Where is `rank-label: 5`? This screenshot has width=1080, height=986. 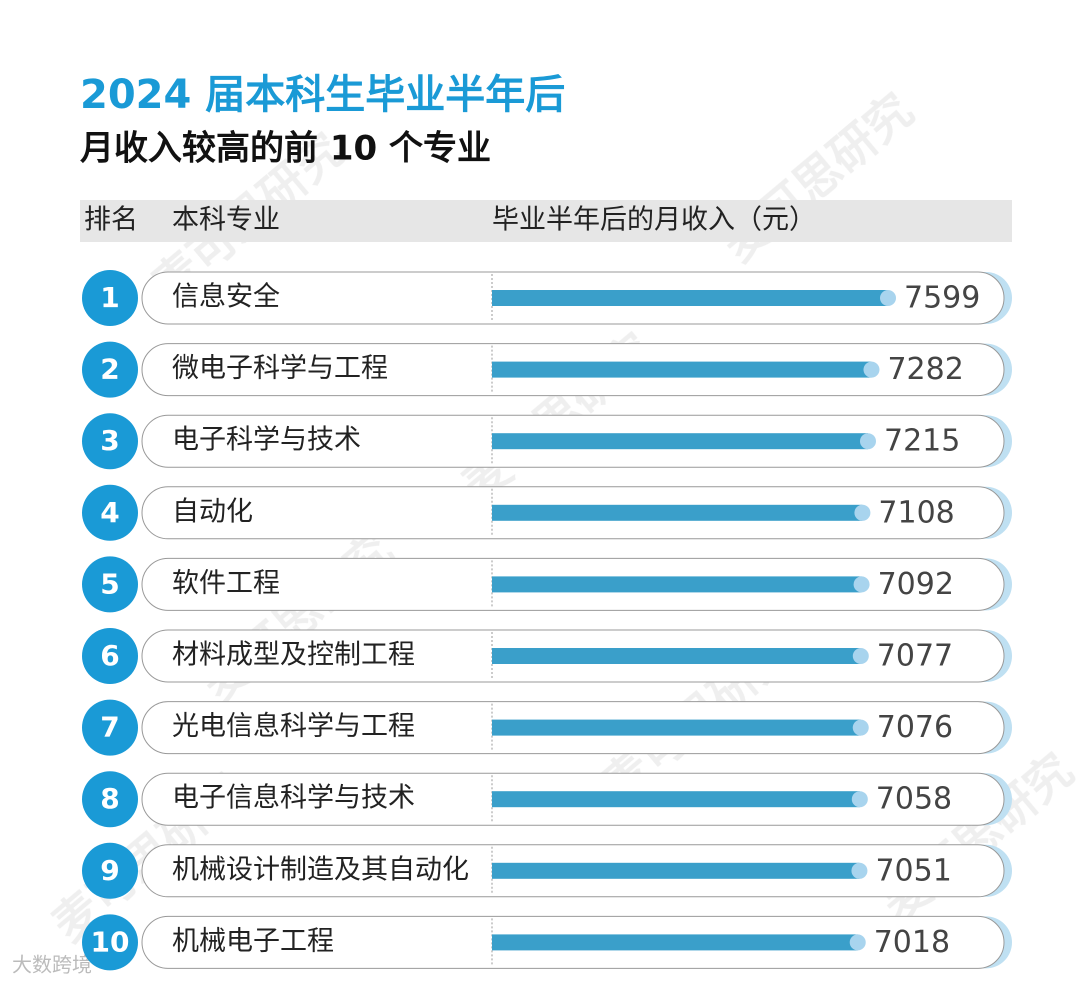
rank-label: 5 is located at coordinates (109, 583).